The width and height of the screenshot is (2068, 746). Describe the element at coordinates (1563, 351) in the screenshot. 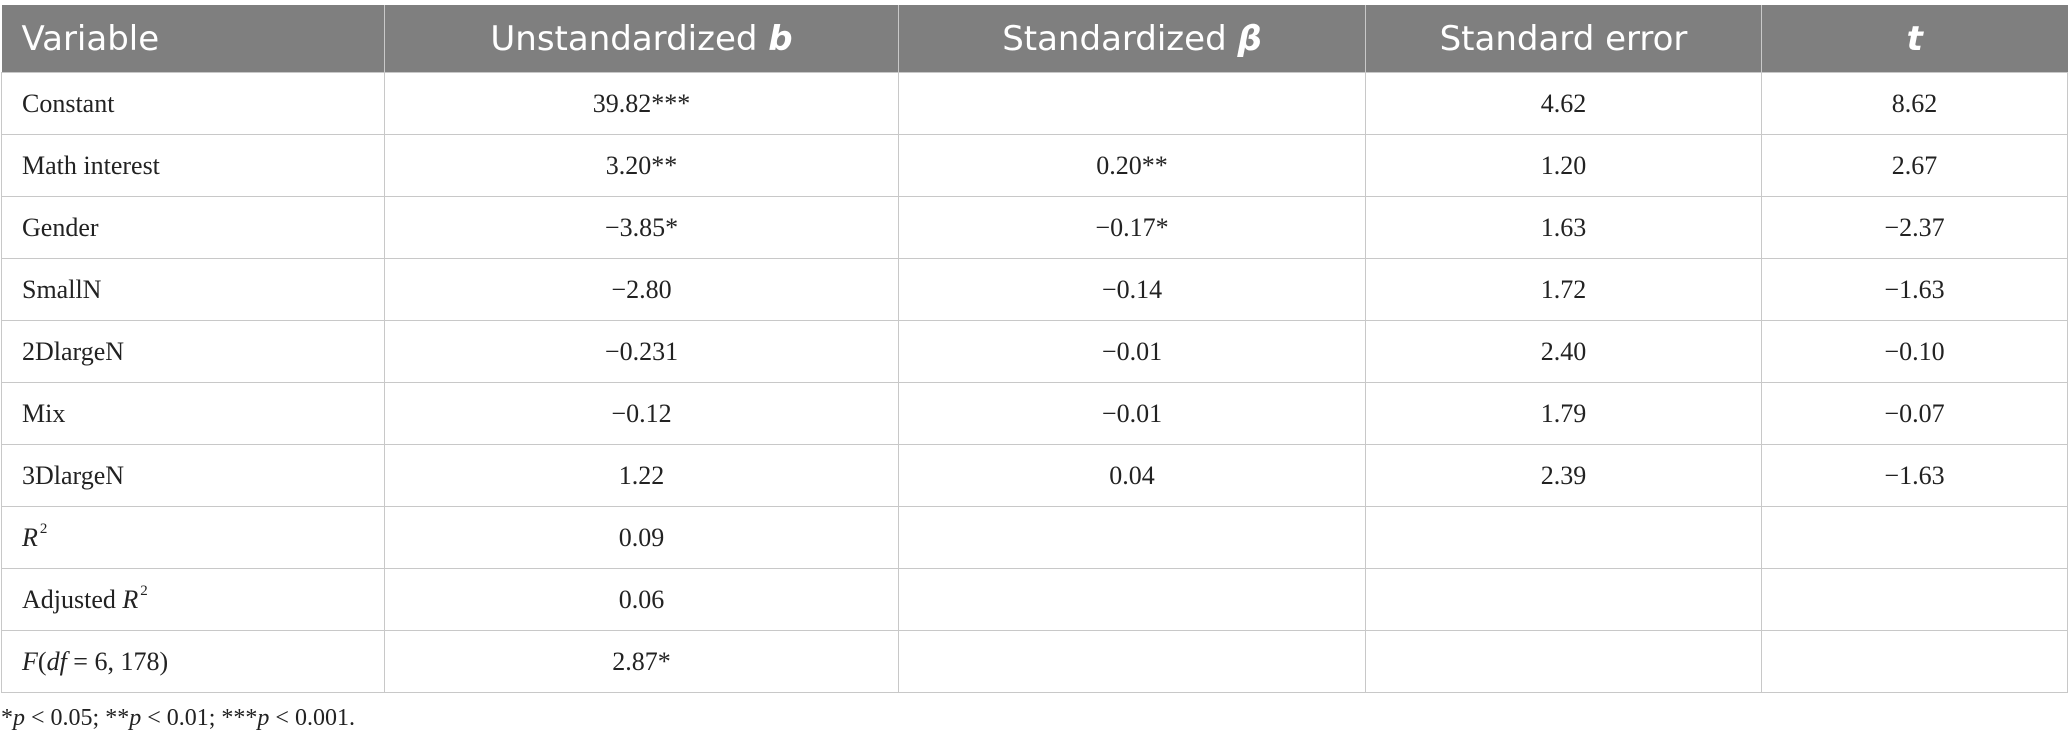

I see `cell-se: 2.40` at that location.